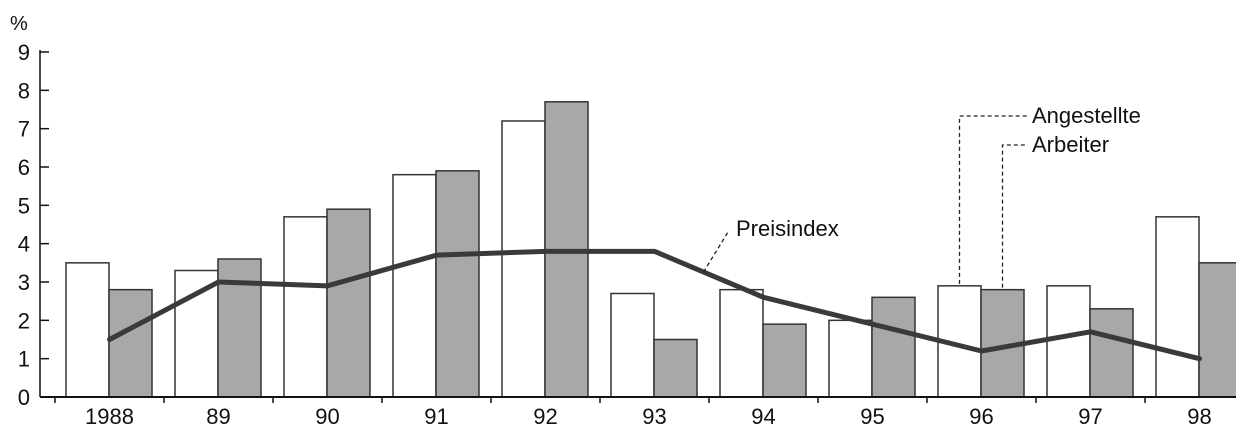 The width and height of the screenshot is (1236, 428). Describe the element at coordinates (715, 252) in the screenshot. I see `preisindex-leader` at that location.